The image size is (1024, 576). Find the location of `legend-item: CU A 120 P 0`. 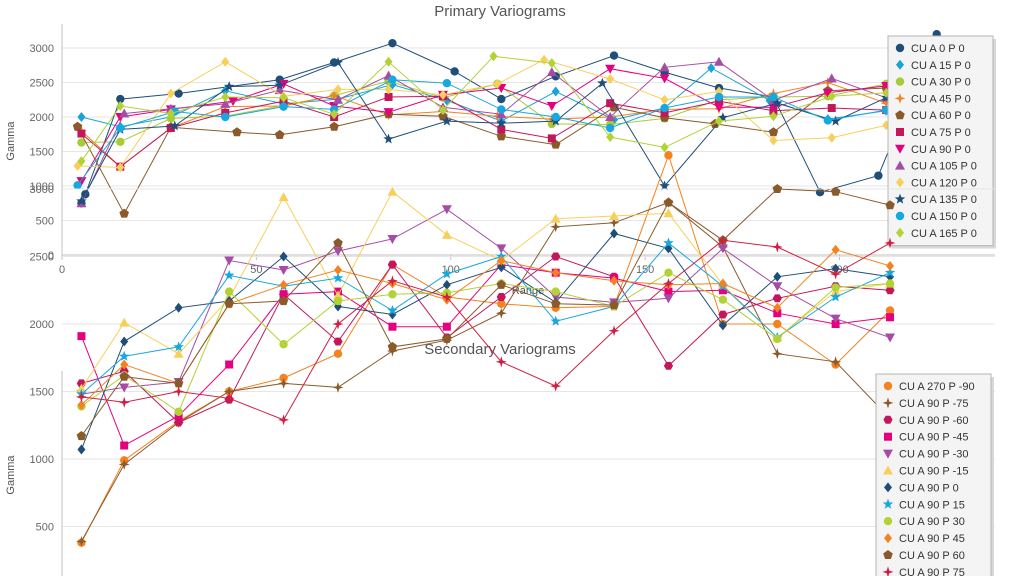

legend-item: CU A 120 P 0 is located at coordinates (936, 183).